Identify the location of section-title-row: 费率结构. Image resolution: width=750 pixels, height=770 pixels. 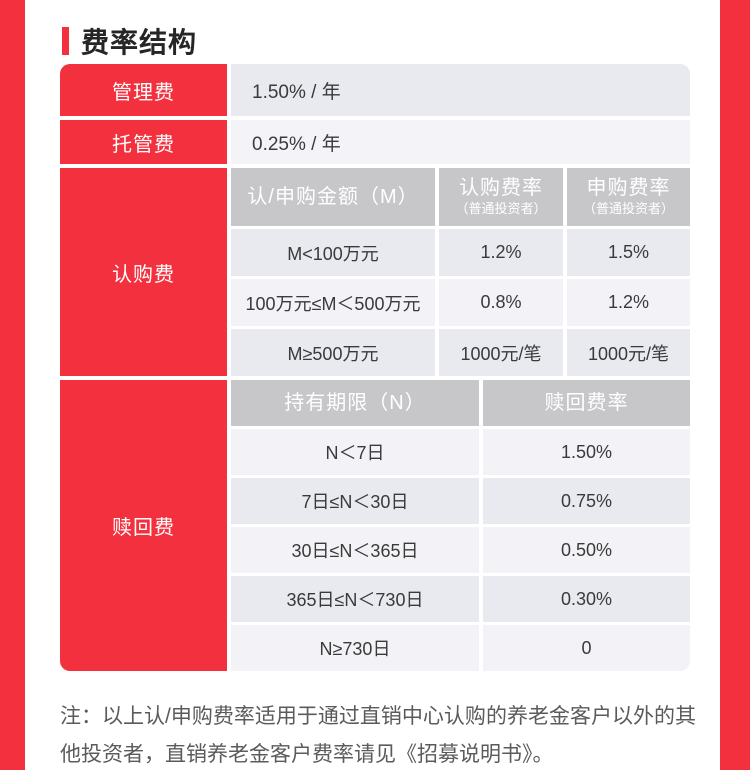
(129, 41).